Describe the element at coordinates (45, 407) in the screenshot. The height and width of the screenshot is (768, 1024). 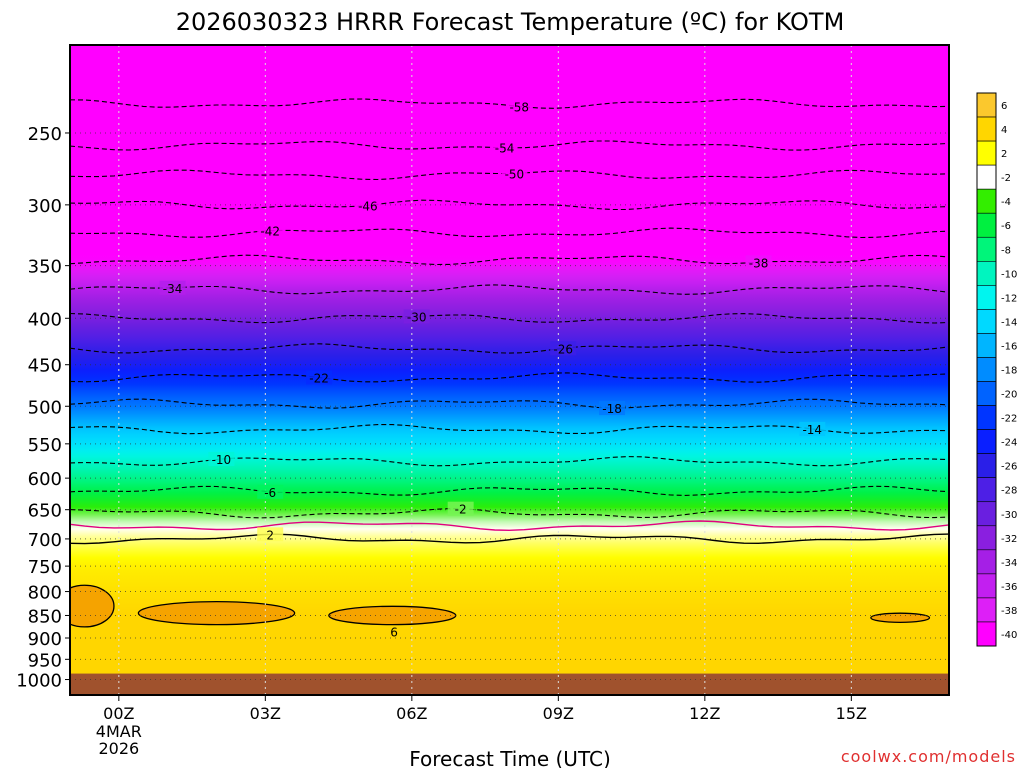
I see `y-tick-label: 500` at that location.